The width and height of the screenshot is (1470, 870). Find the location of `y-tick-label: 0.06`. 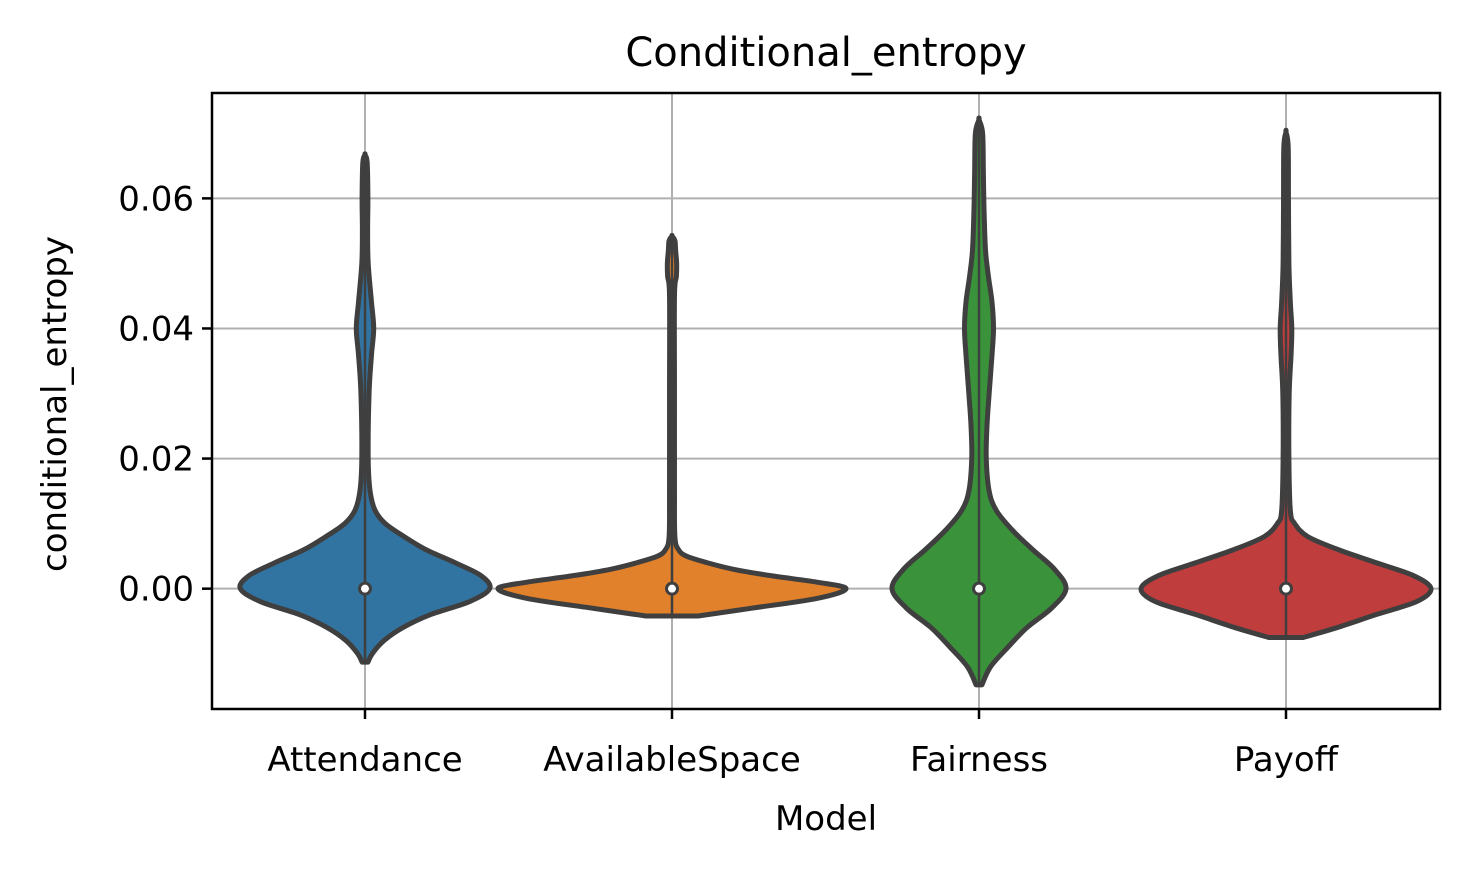

y-tick-label: 0.06 is located at coordinates (156, 199).